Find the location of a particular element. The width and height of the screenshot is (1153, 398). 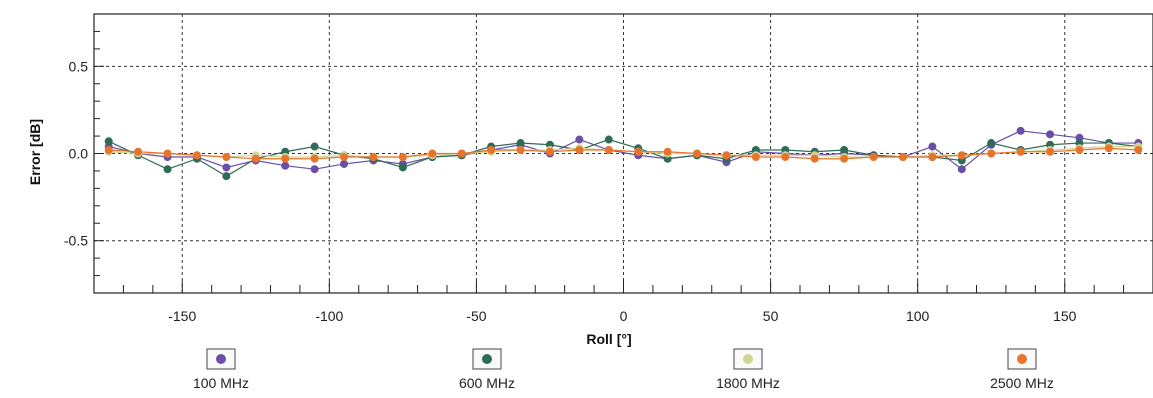

x-tick-labels: -150 -100 -50 0 50 100 150 is located at coordinates (622, 316).